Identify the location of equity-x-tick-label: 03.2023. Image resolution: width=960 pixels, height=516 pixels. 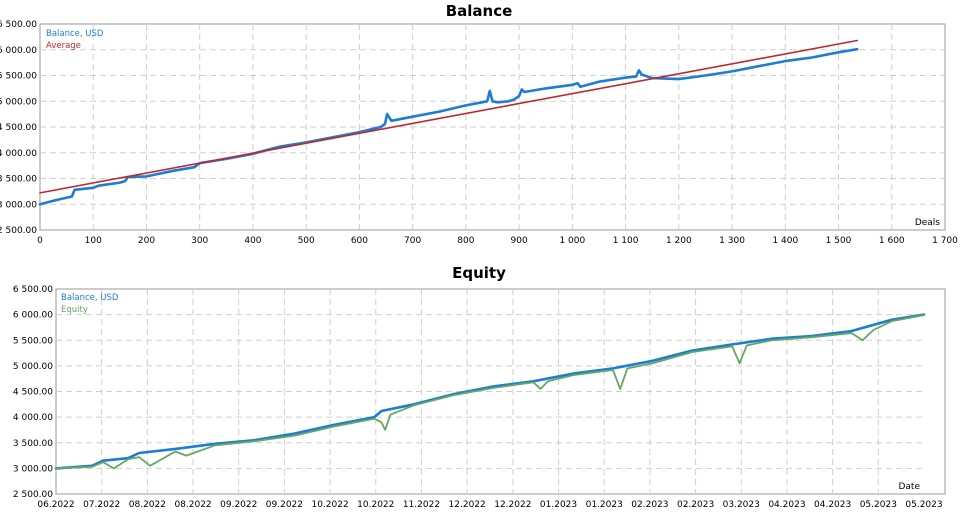
(741, 505).